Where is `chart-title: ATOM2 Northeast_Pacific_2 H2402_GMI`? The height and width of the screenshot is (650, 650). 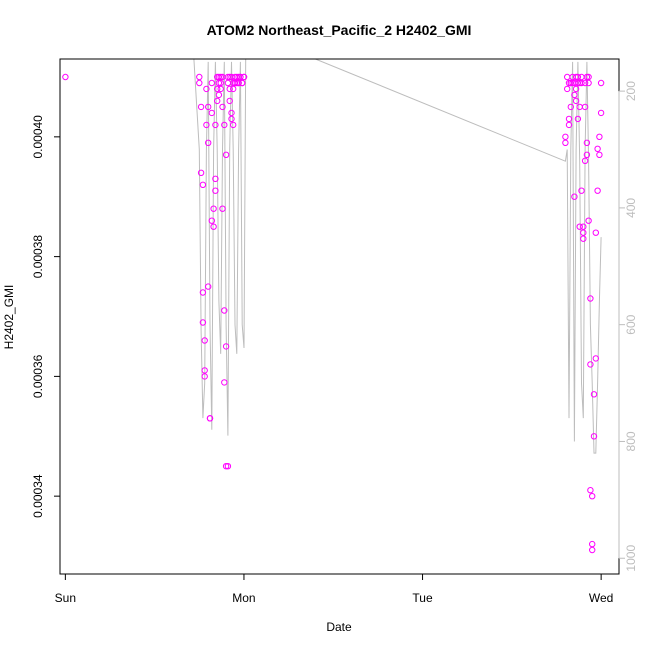 chart-title: ATOM2 Northeast_Pacific_2 H2402_GMI is located at coordinates (339, 30).